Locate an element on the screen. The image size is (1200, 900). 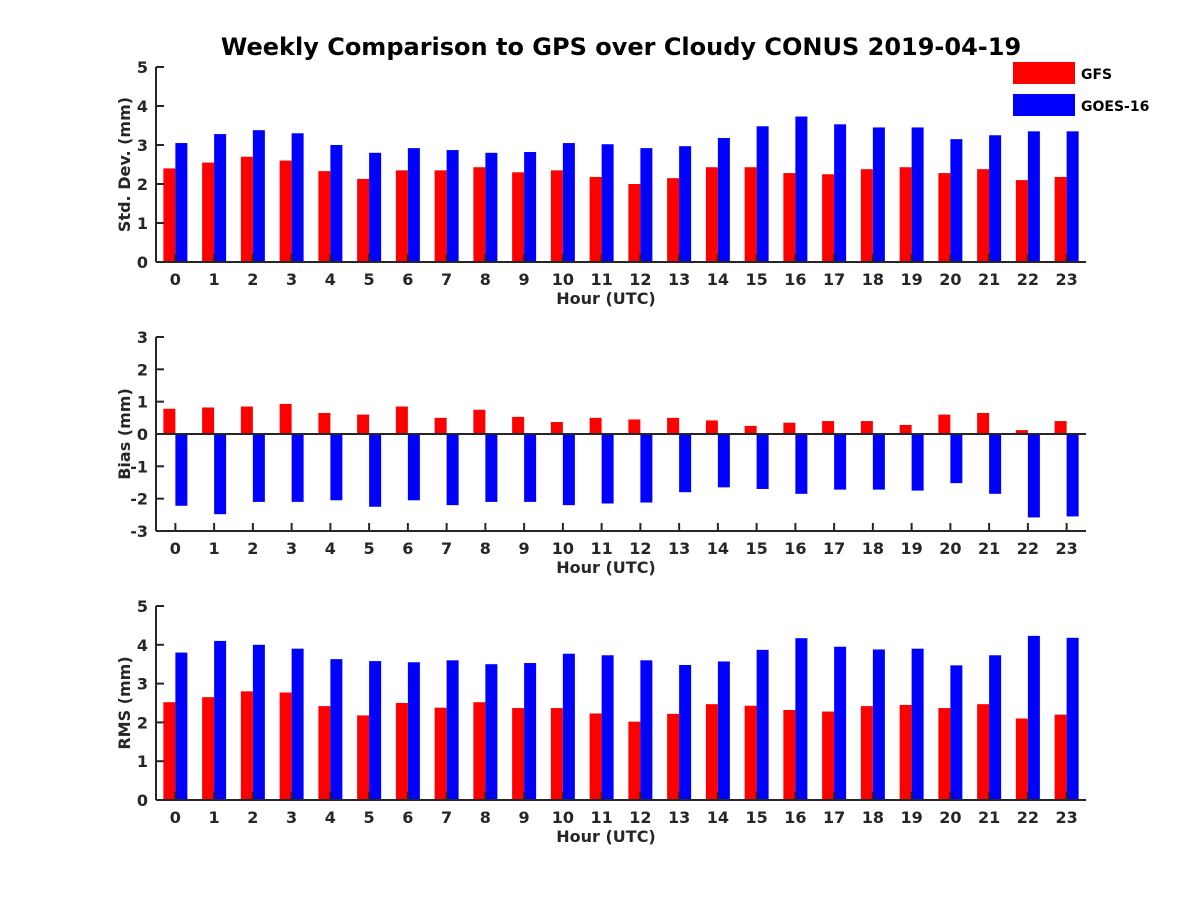
std-dev-ytick-label: 3 is located at coordinates (142, 145).